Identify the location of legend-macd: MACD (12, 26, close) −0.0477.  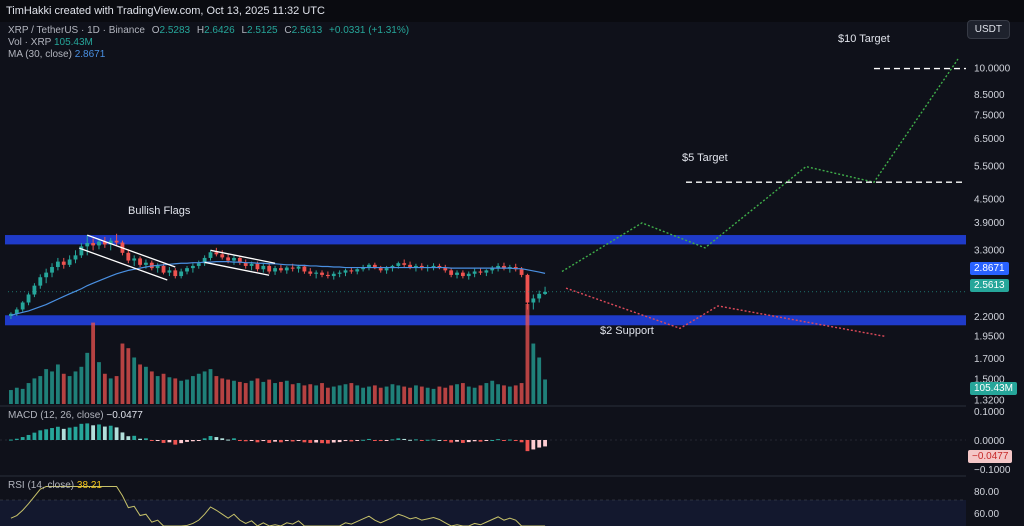
(75, 415).